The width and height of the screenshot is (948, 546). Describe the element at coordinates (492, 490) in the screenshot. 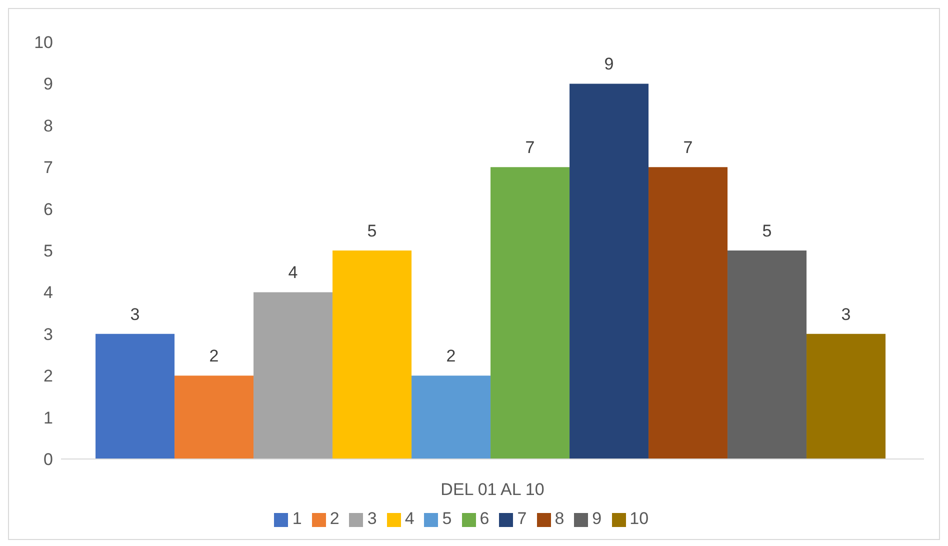

I see `x-tick-label: DEL 01 AL 10` at that location.